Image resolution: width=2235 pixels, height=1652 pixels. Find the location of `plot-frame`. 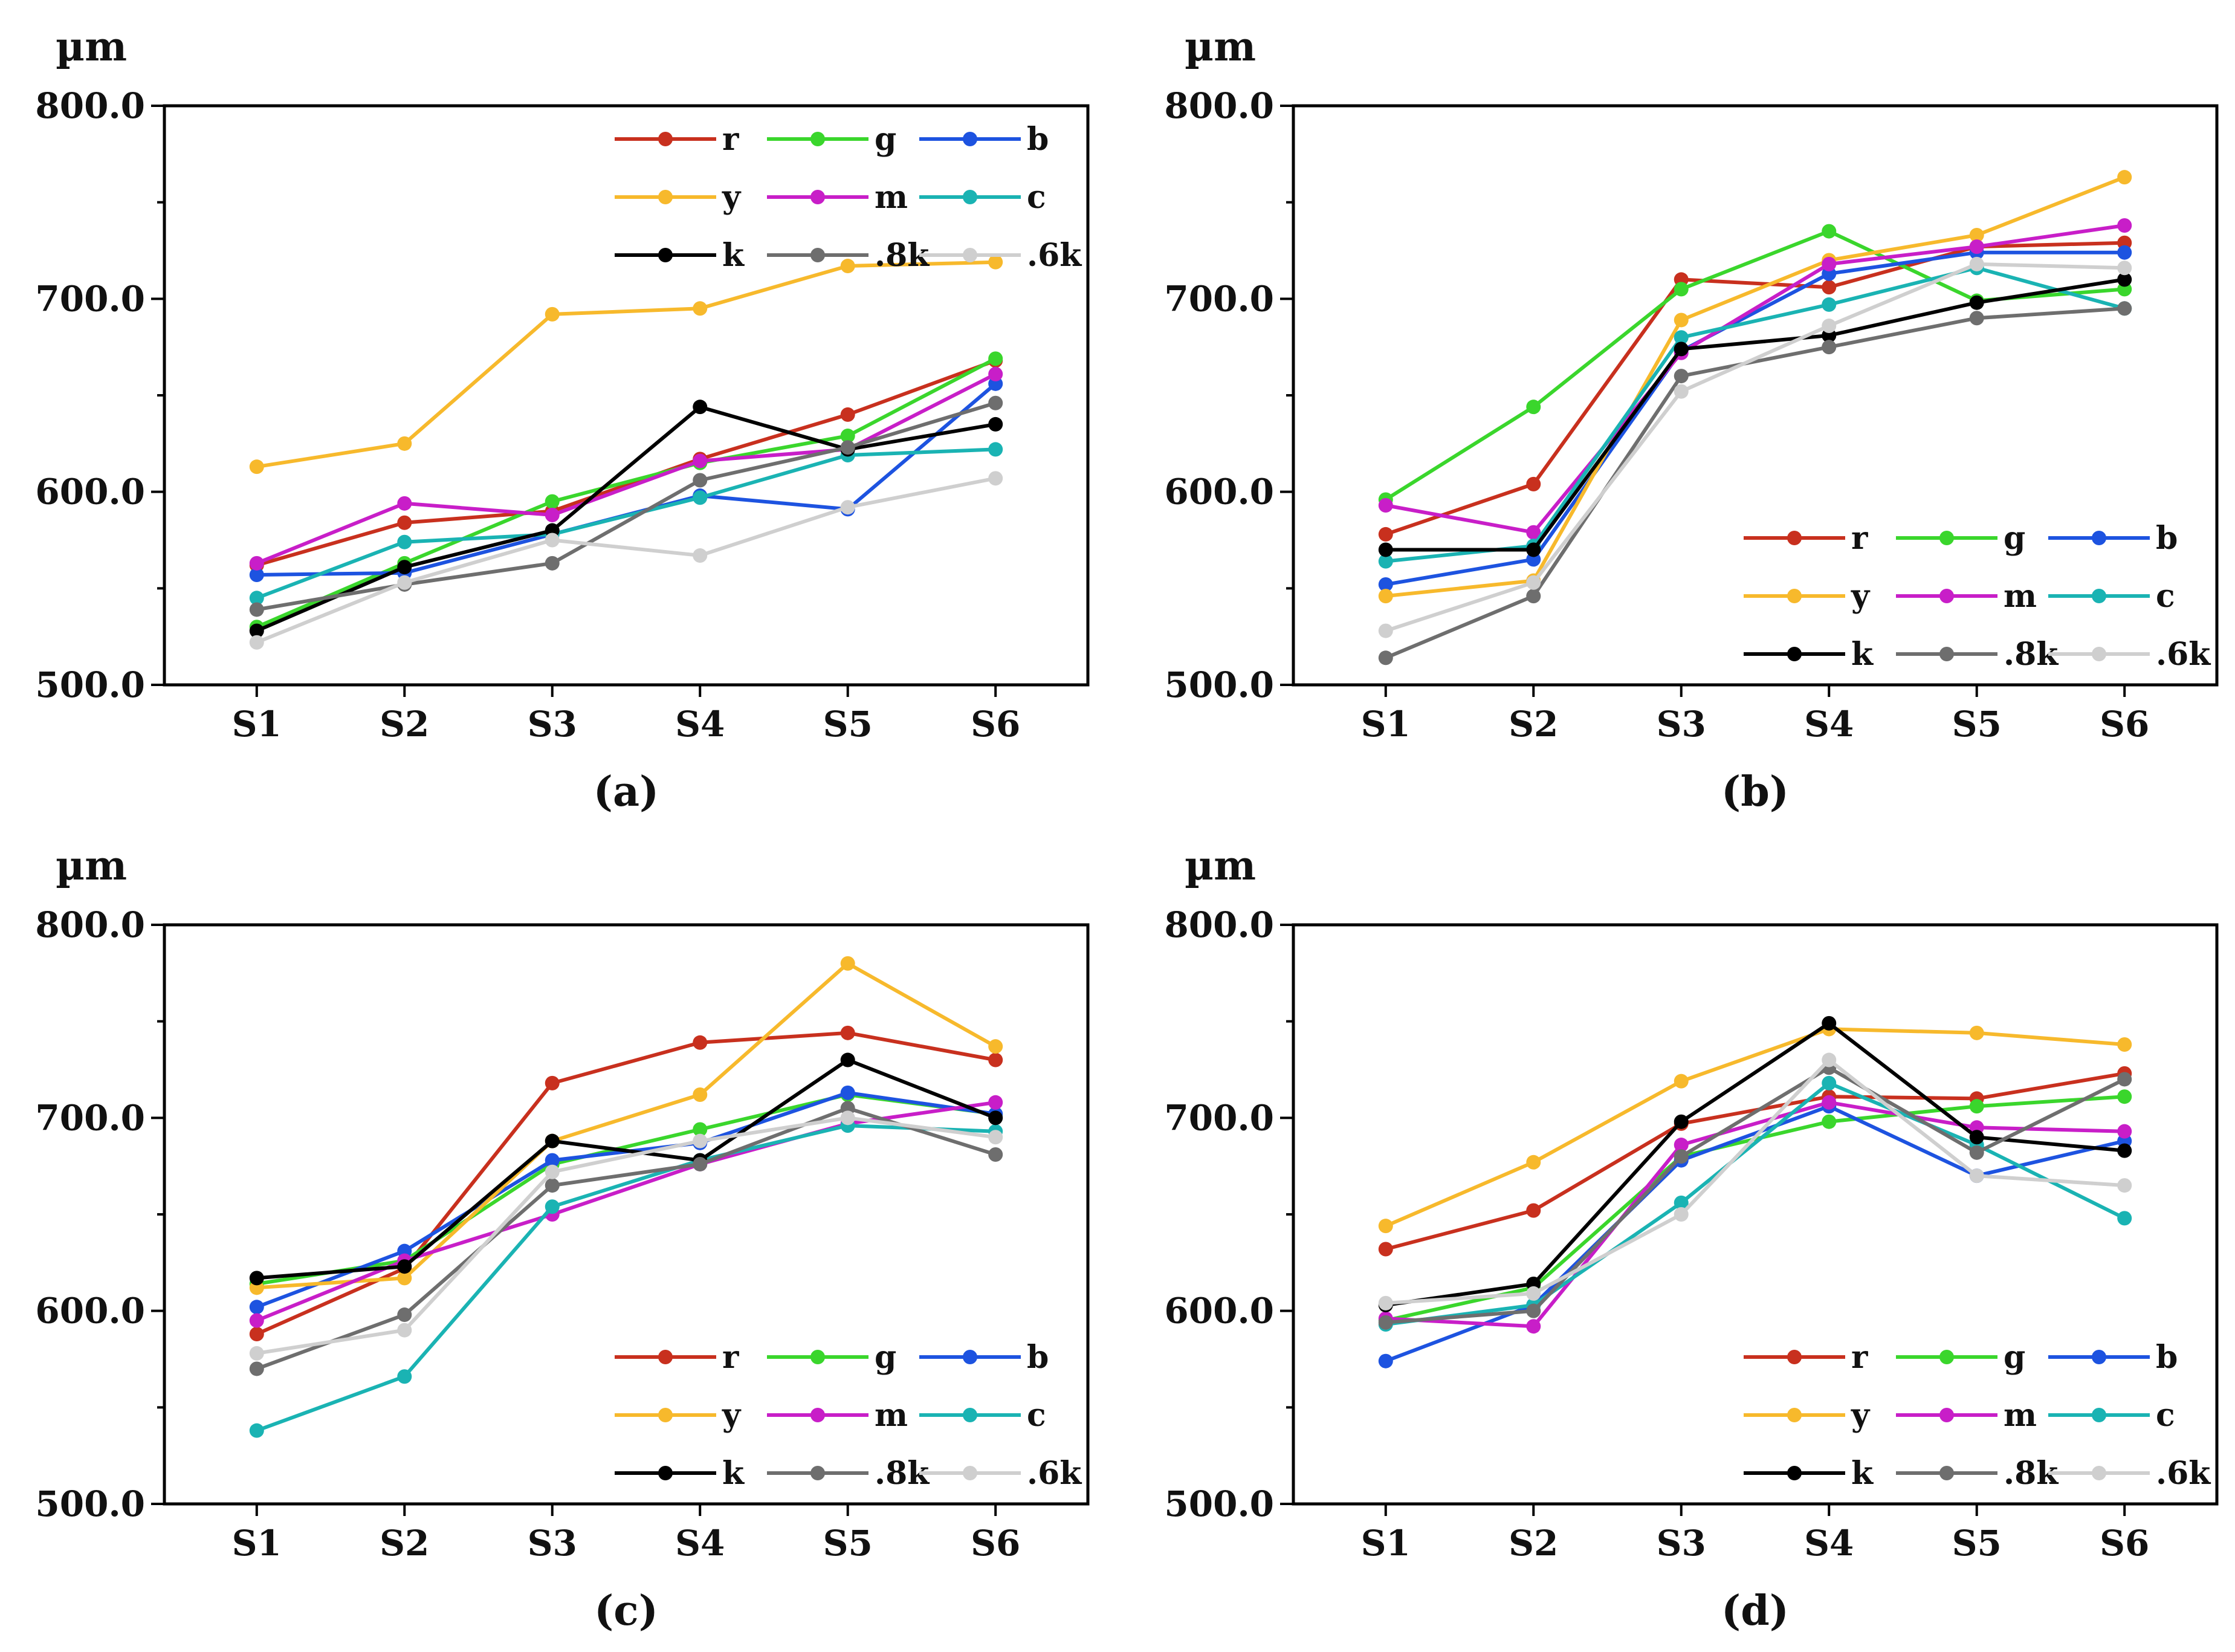

plot-frame is located at coordinates (626, 396).